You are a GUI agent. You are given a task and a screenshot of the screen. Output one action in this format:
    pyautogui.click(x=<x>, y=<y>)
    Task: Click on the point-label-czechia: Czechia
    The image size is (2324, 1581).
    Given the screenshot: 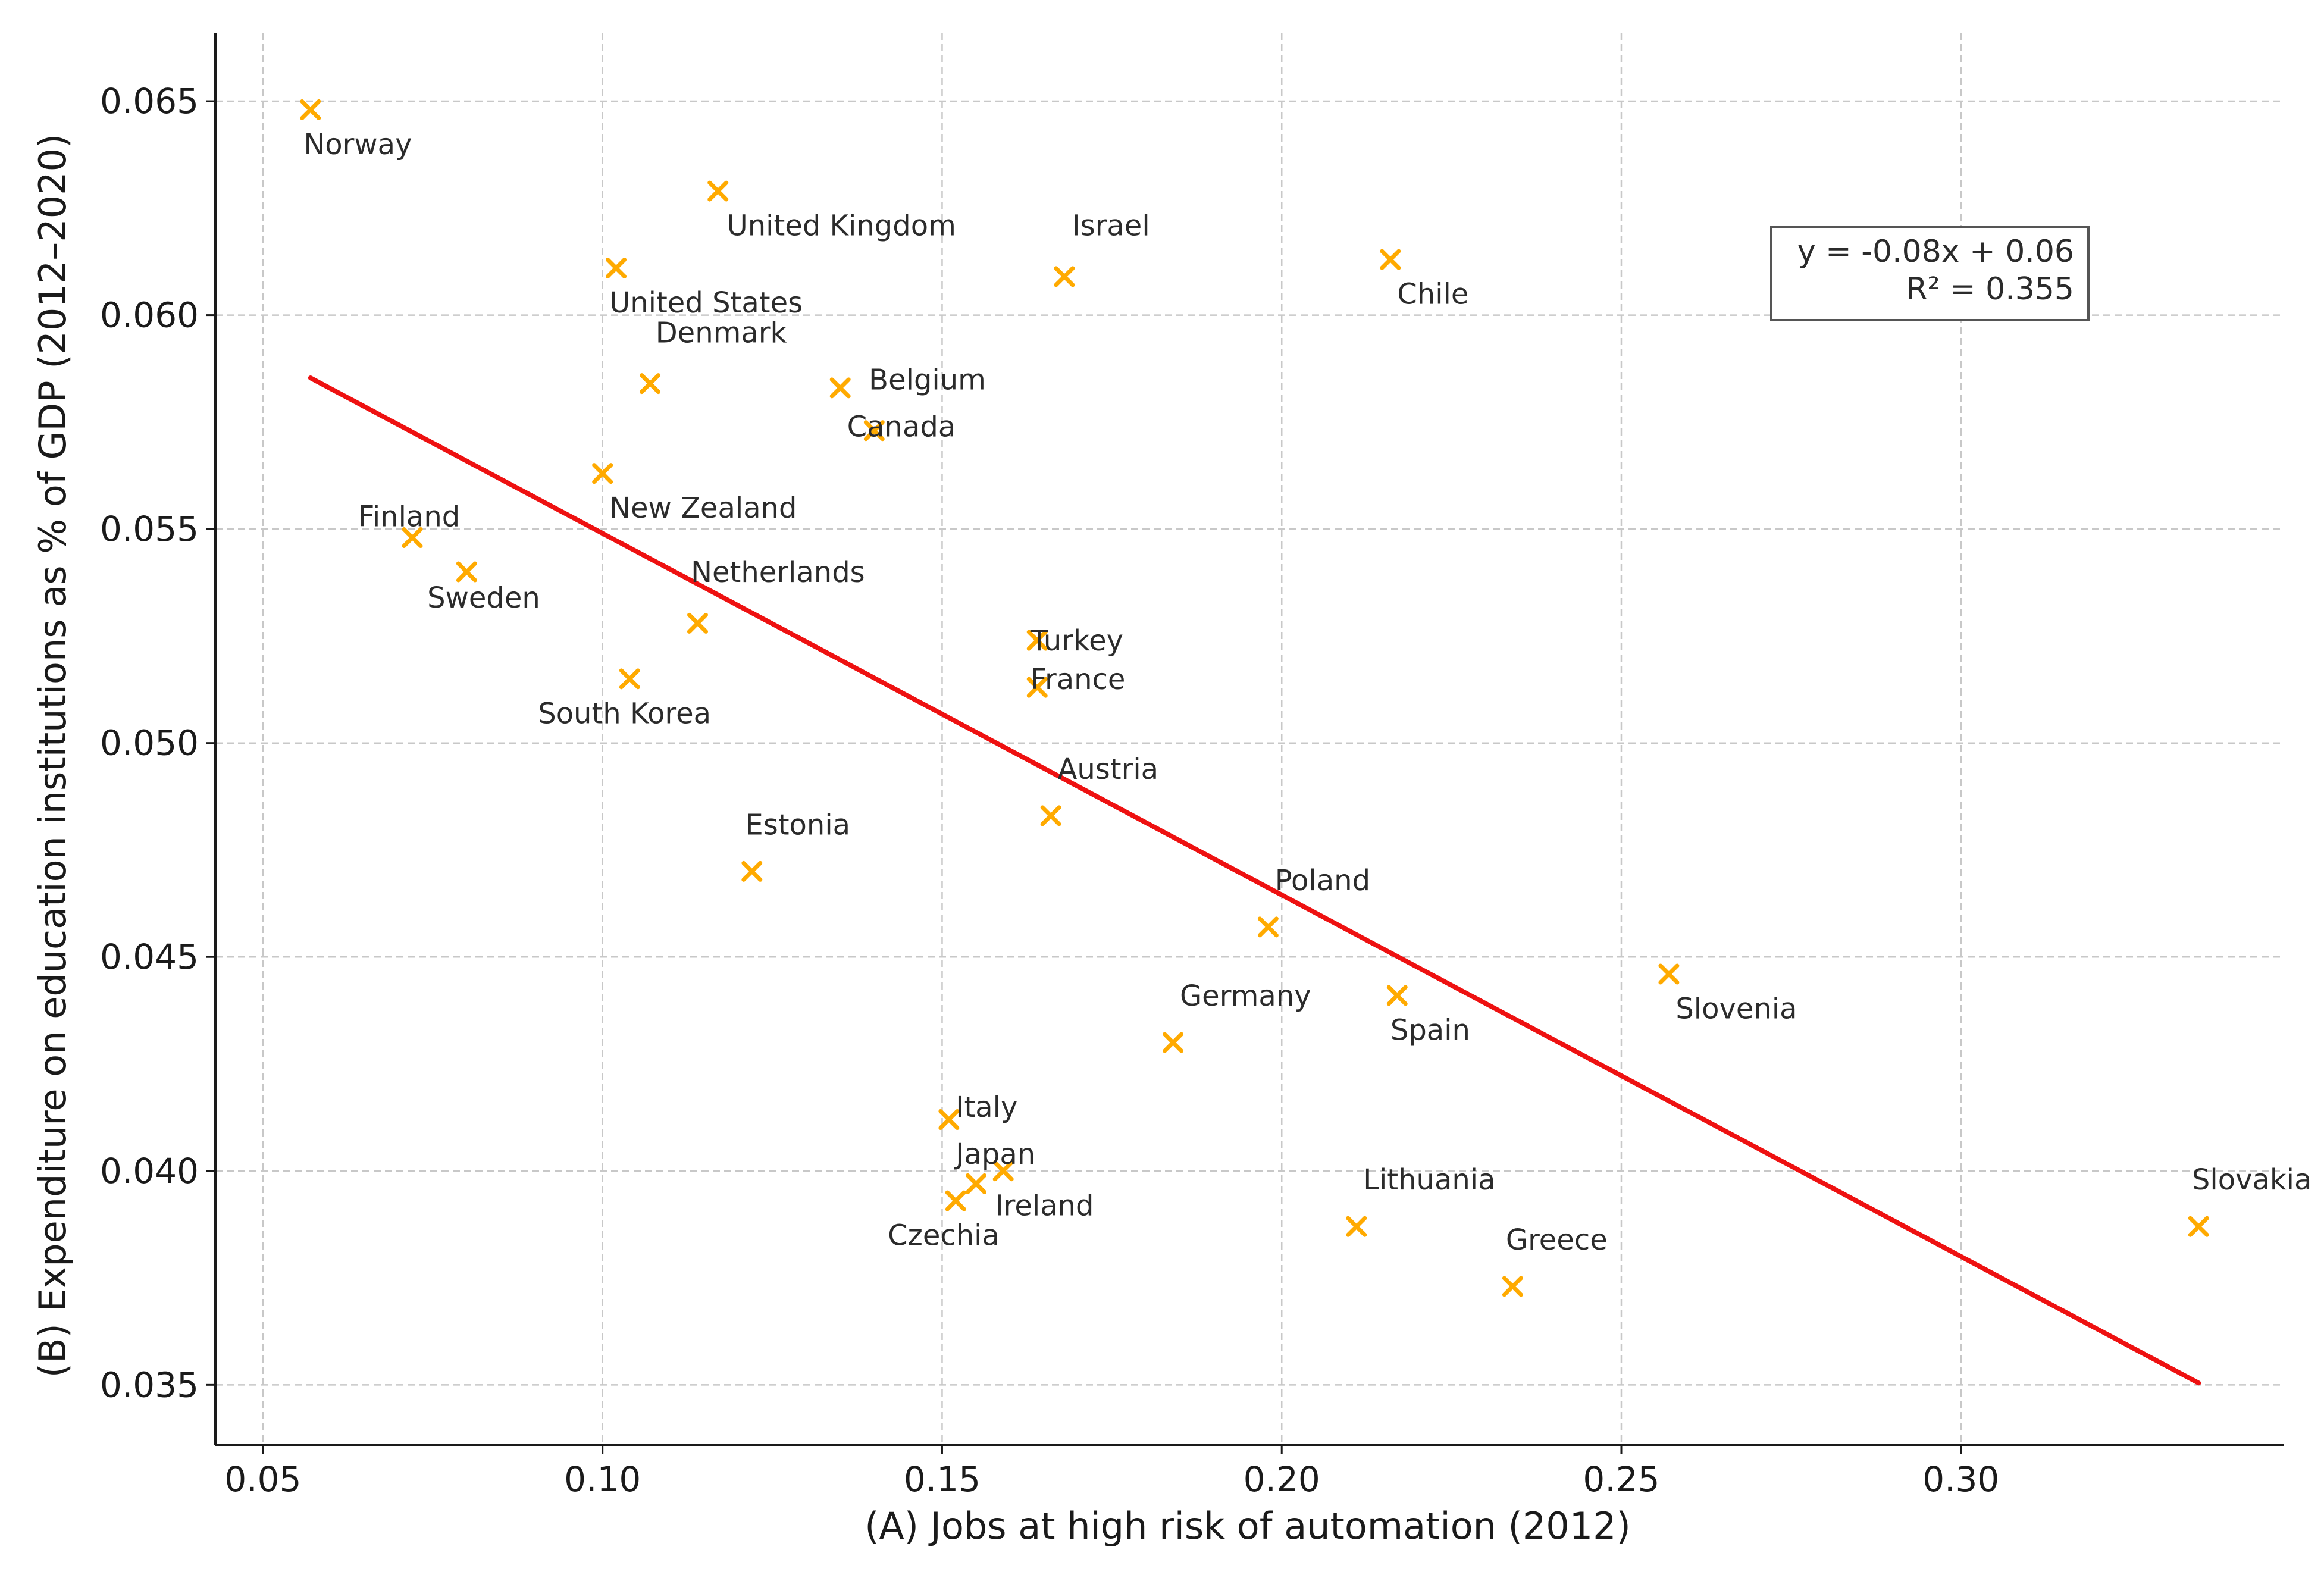 What is the action you would take?
    pyautogui.click(x=944, y=1236)
    